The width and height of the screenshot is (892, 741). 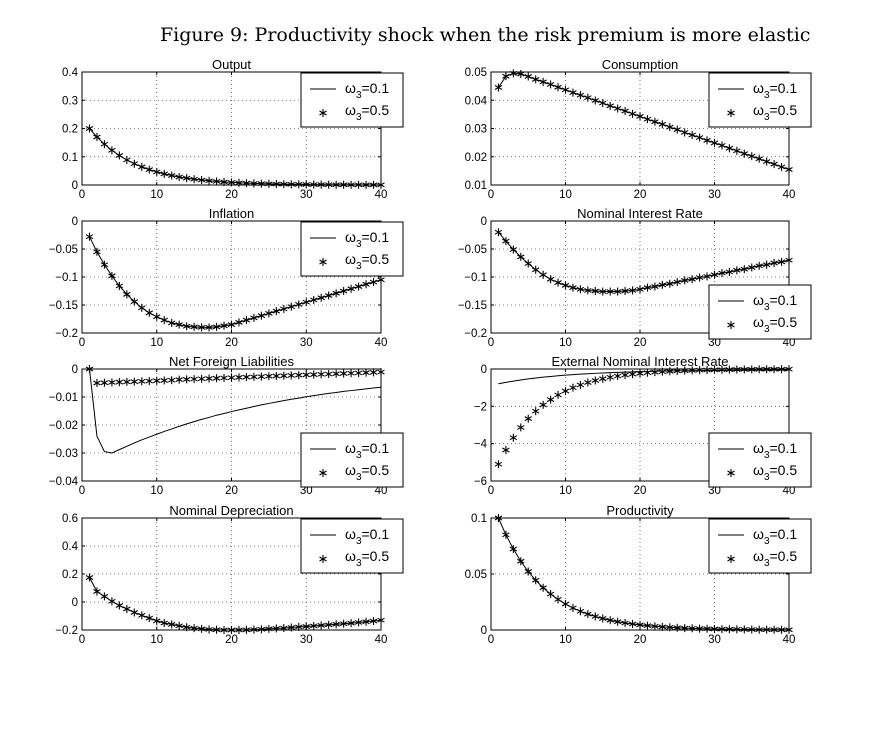 What do you see at coordinates (352, 460) in the screenshot?
I see `legend: ω3=0.1ω3=0.5` at bounding box center [352, 460].